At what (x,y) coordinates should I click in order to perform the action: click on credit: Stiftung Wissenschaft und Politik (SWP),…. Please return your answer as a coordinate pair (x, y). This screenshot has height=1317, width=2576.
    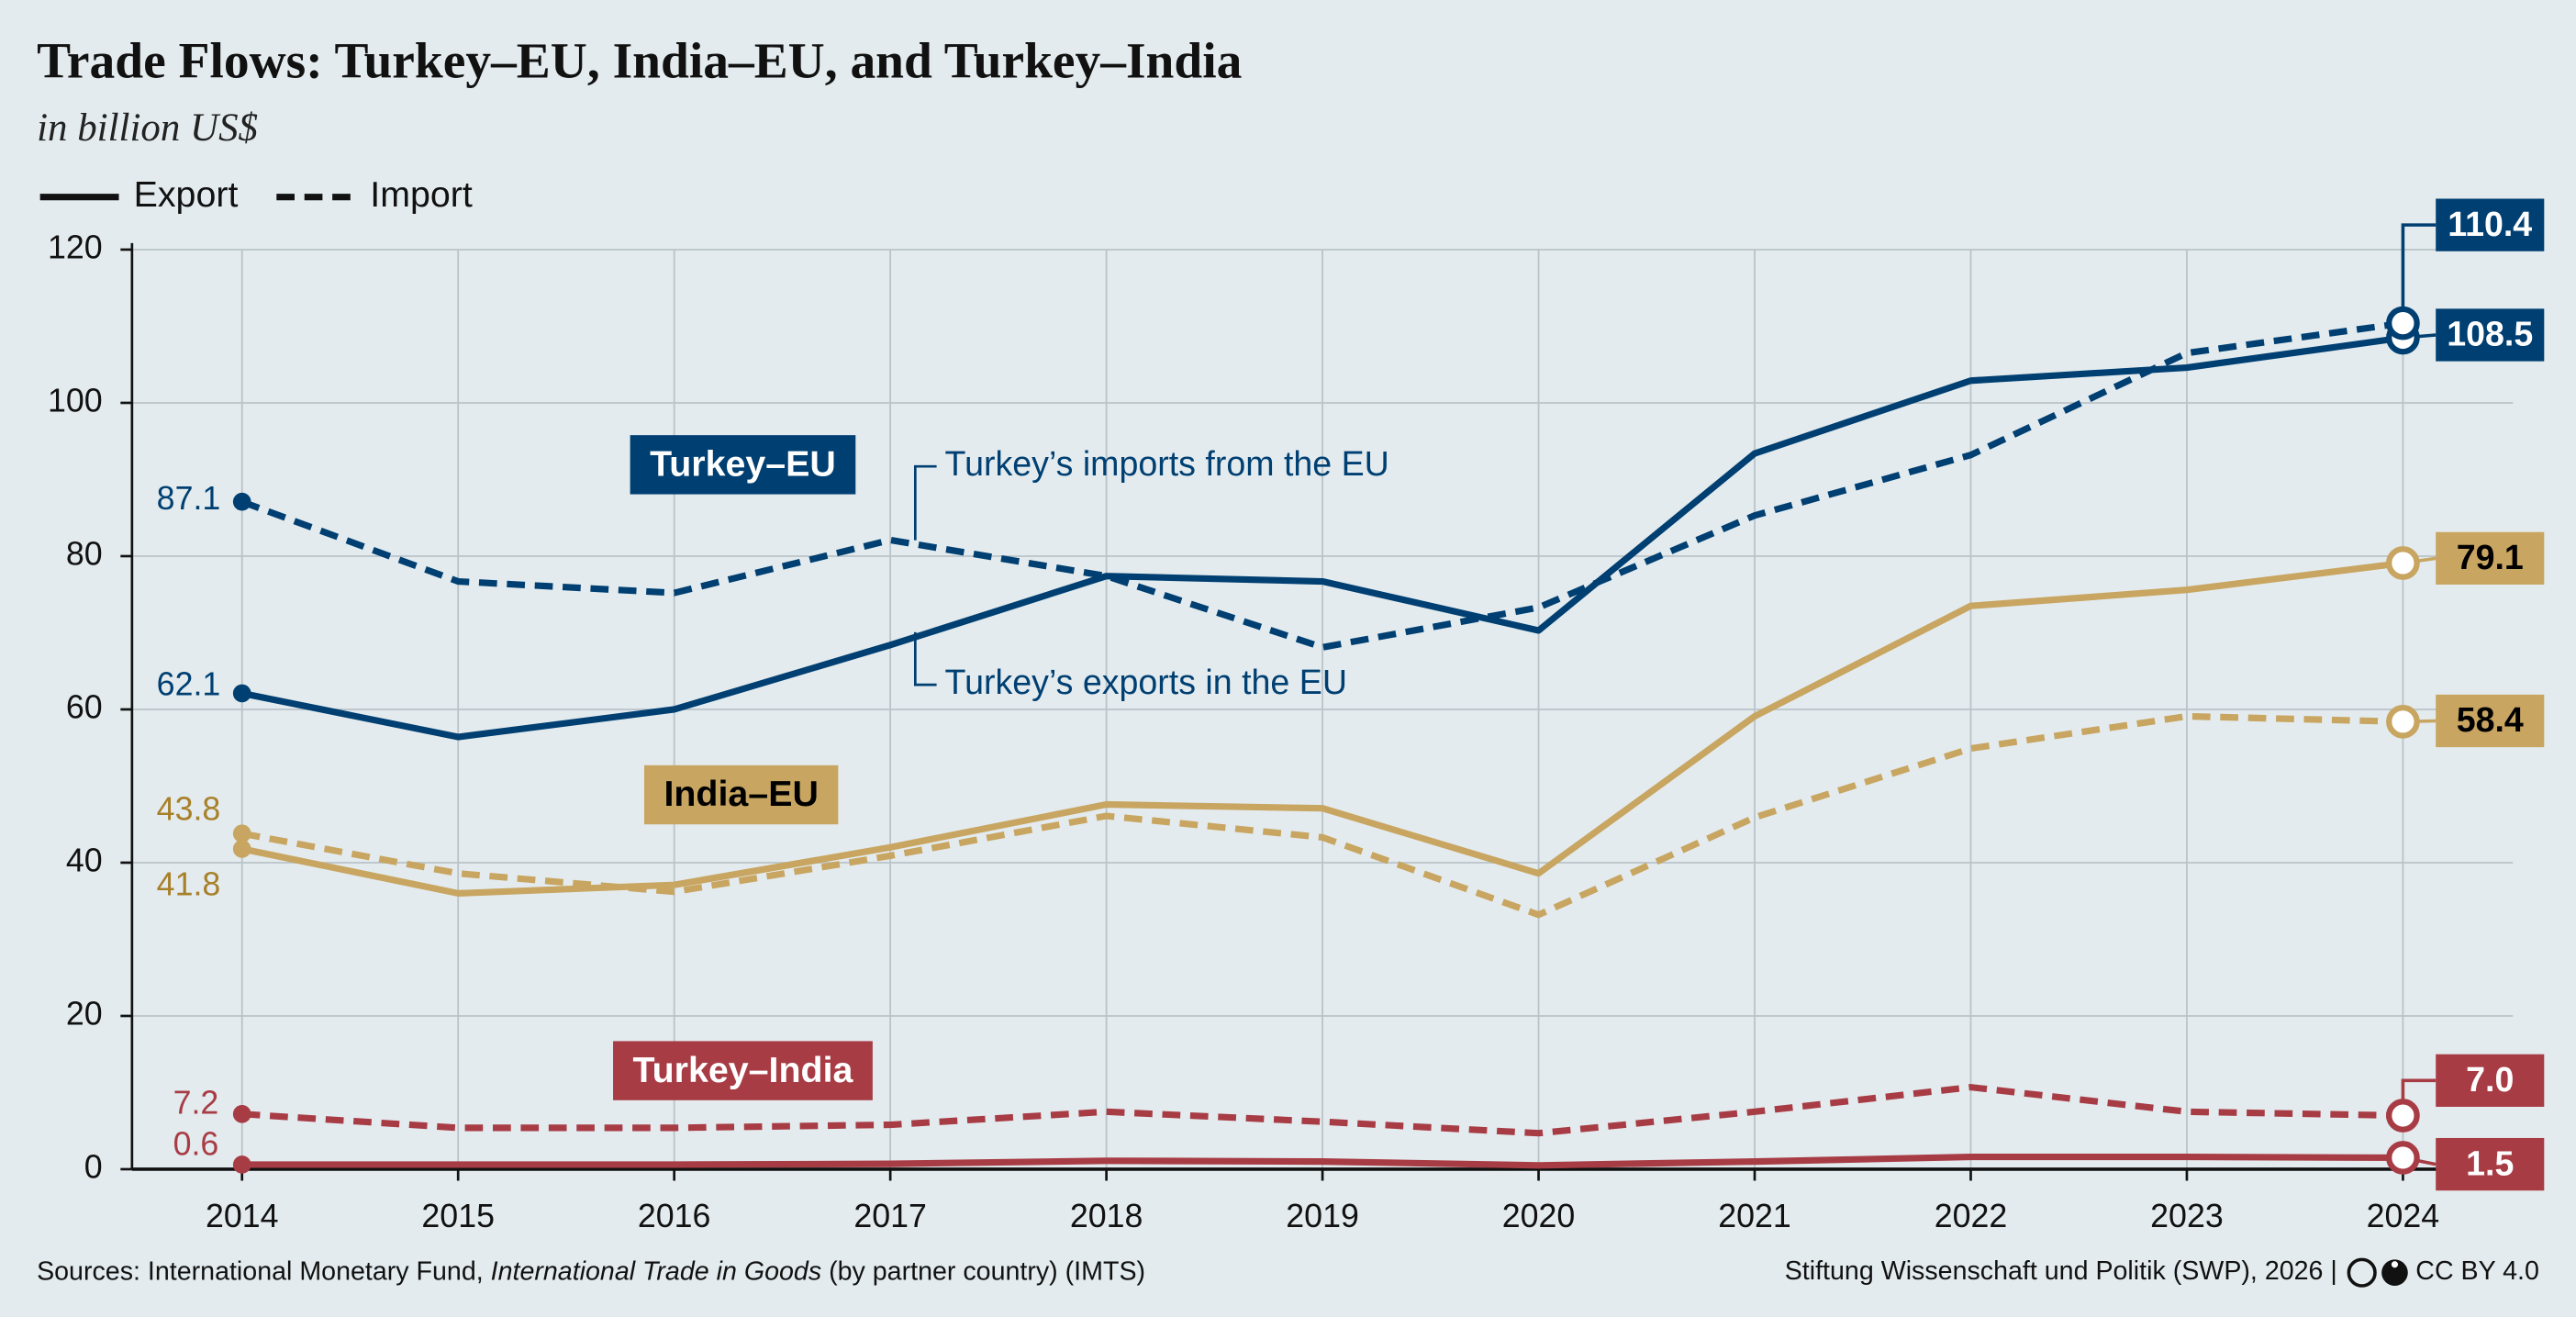
    Looking at the image, I should click on (2061, 1271).